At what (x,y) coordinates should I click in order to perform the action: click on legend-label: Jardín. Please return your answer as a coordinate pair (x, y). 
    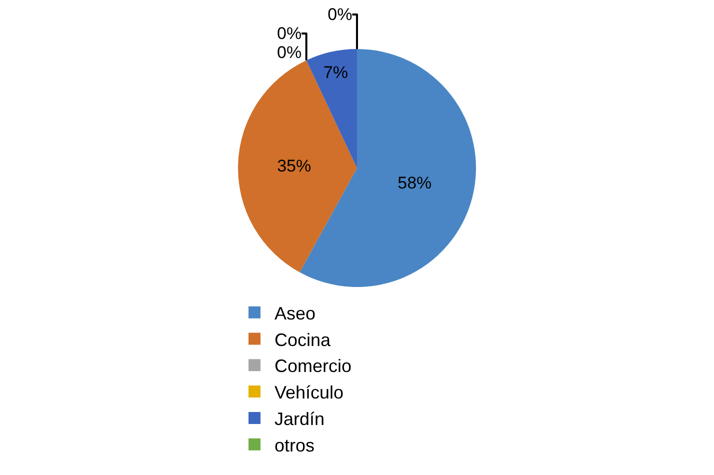
    Looking at the image, I should click on (299, 418).